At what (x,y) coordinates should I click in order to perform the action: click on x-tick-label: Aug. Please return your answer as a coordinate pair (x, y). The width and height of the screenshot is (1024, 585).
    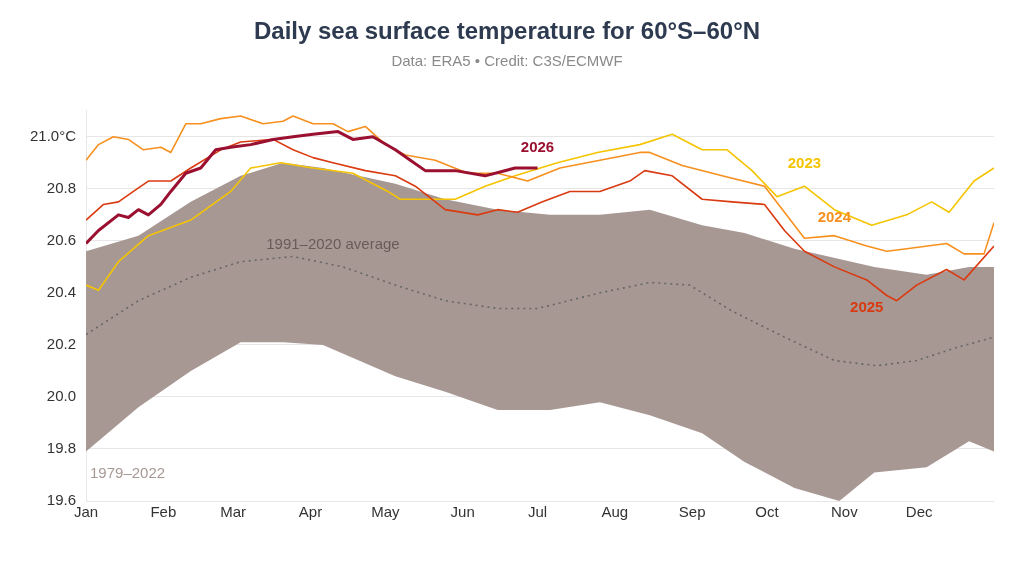
    Looking at the image, I should click on (615, 512).